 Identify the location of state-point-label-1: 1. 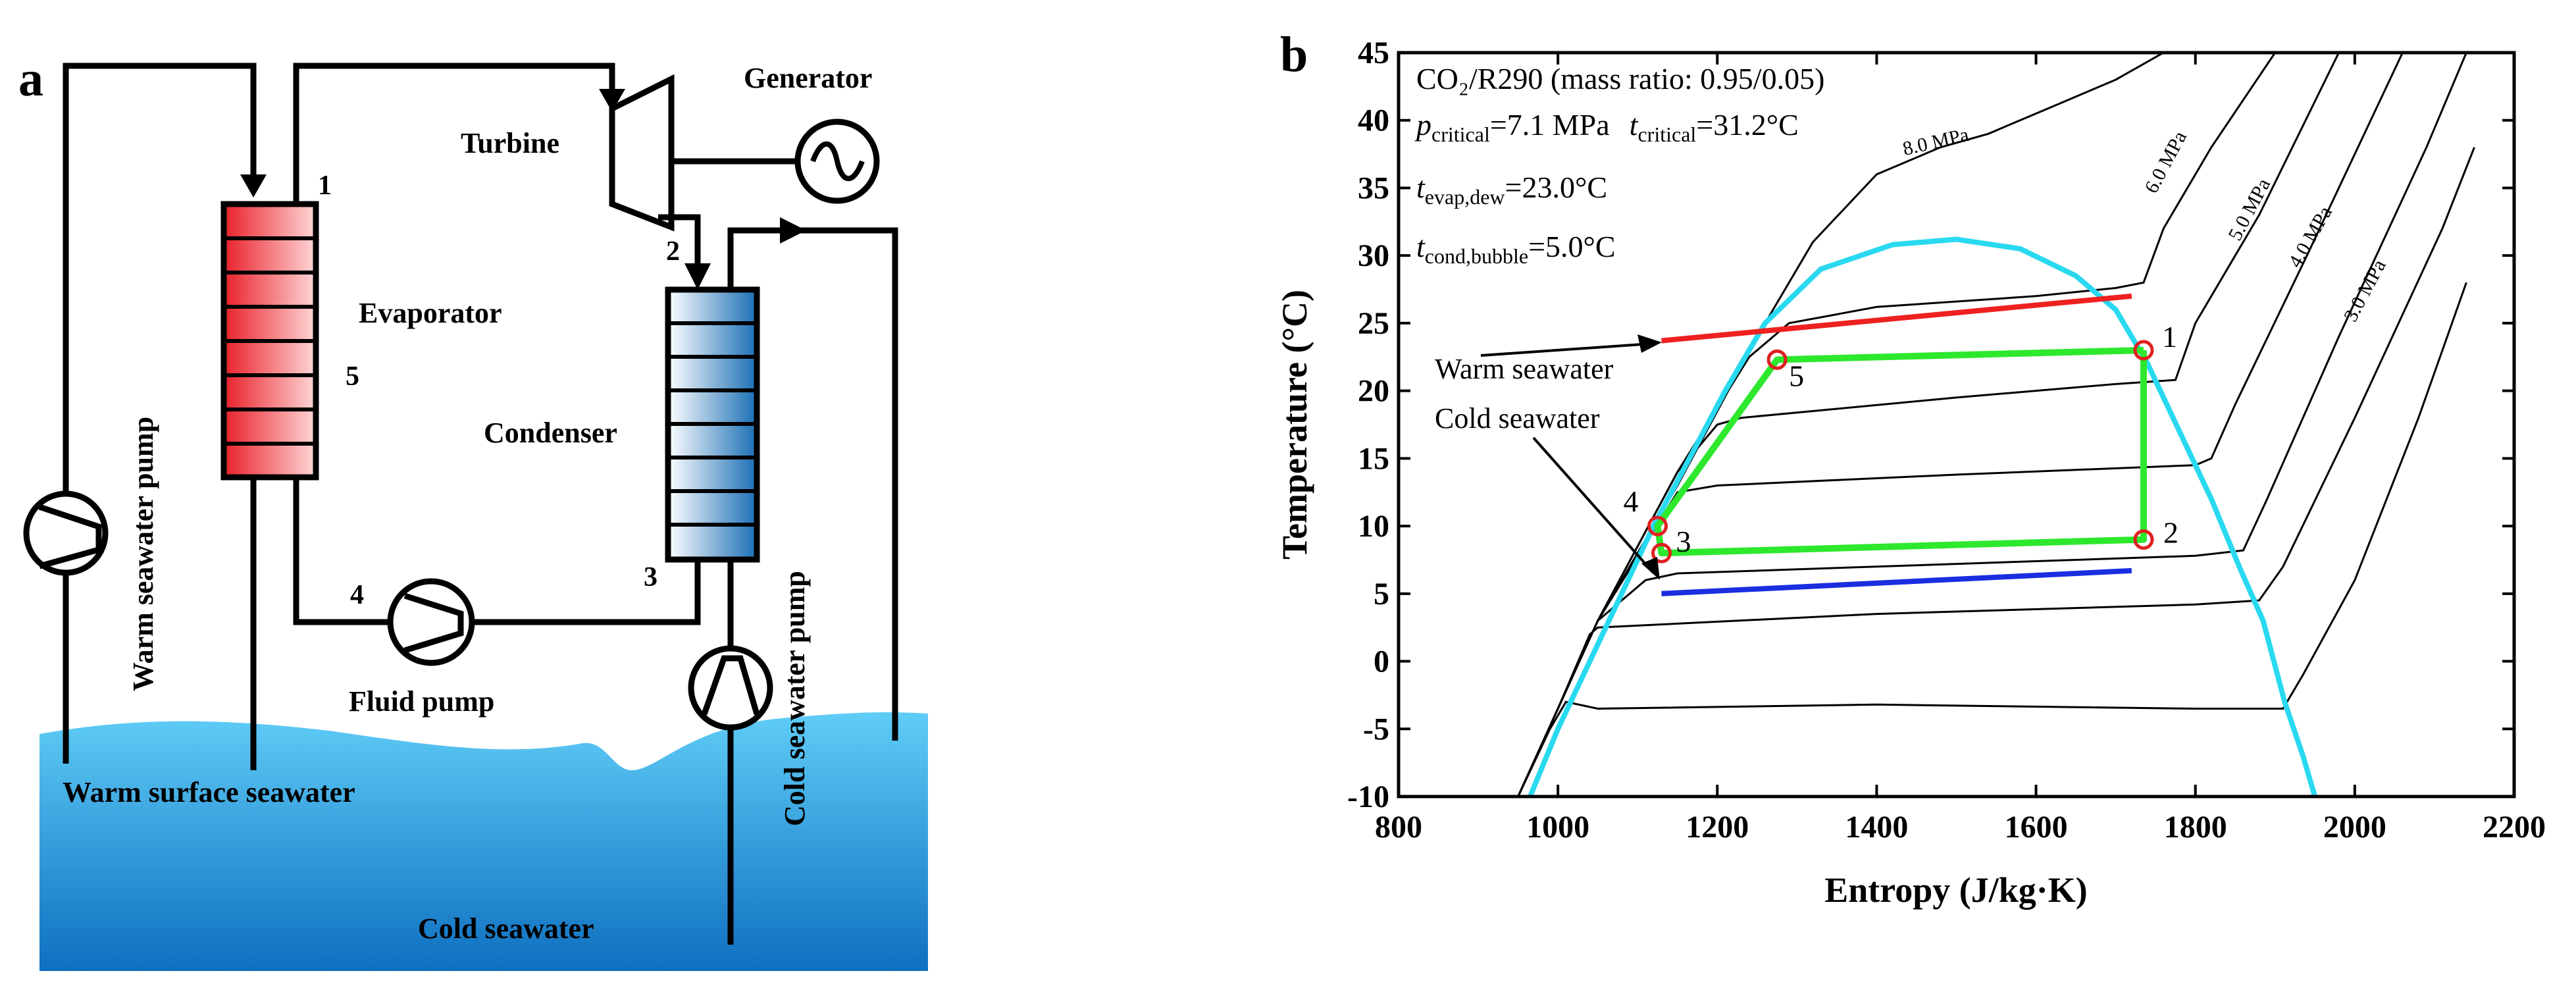
(2169, 337).